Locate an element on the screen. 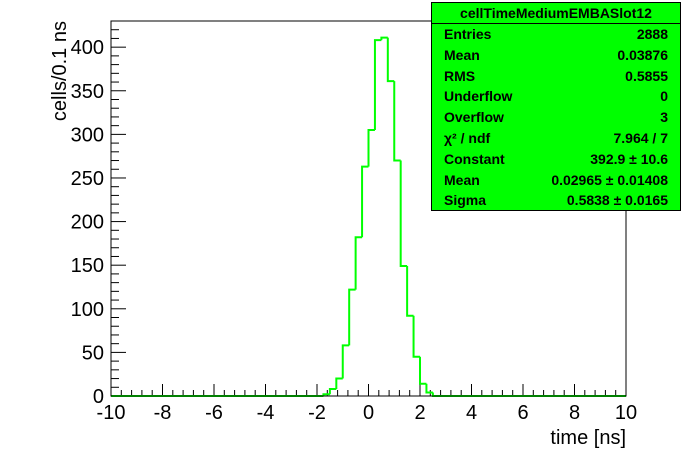  stat-value: 0.5855 is located at coordinates (646, 75).